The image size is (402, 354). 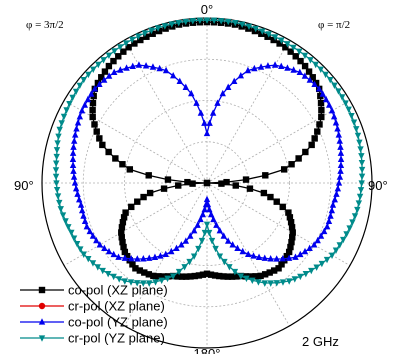 What do you see at coordinates (118, 322) in the screenshot?
I see `legend-label-2: co-pol (YZ plane)` at bounding box center [118, 322].